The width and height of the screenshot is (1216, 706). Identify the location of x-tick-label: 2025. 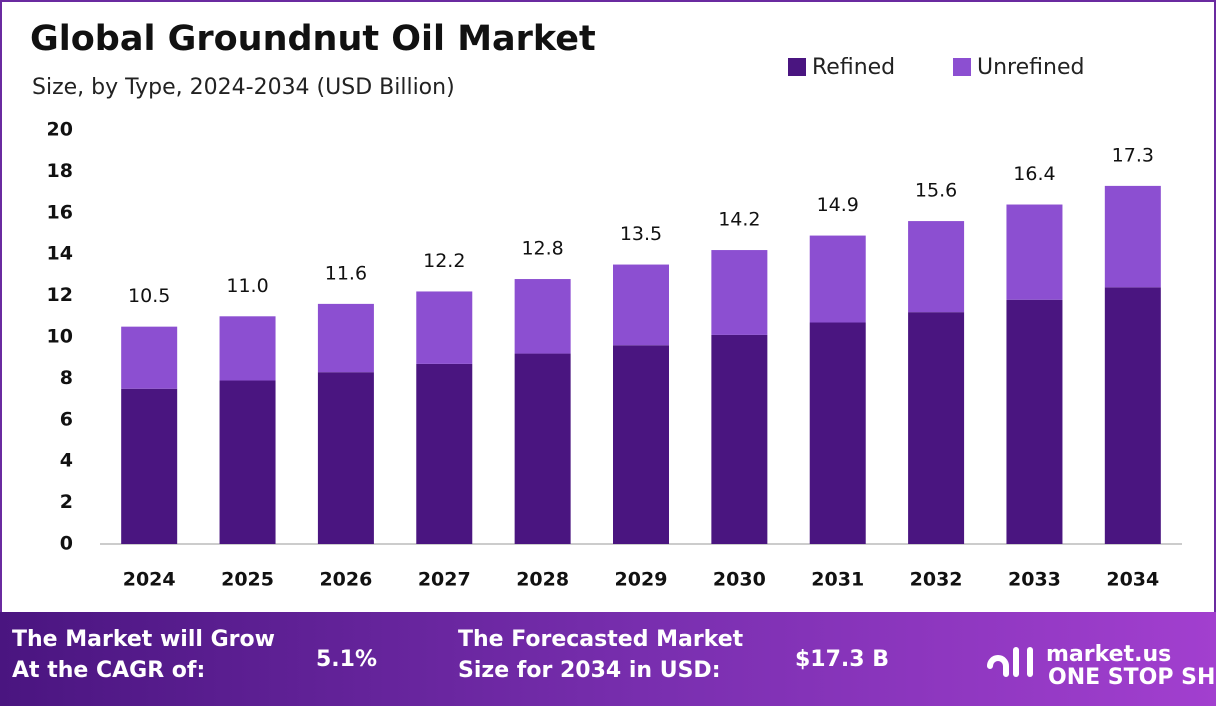
(247, 580).